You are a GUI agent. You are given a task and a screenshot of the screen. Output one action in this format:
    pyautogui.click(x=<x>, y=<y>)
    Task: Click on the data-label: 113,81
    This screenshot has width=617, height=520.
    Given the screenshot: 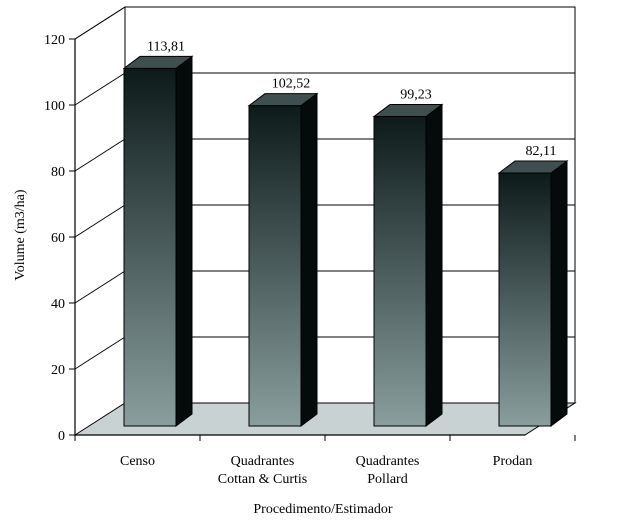 What is the action you would take?
    pyautogui.click(x=166, y=46)
    